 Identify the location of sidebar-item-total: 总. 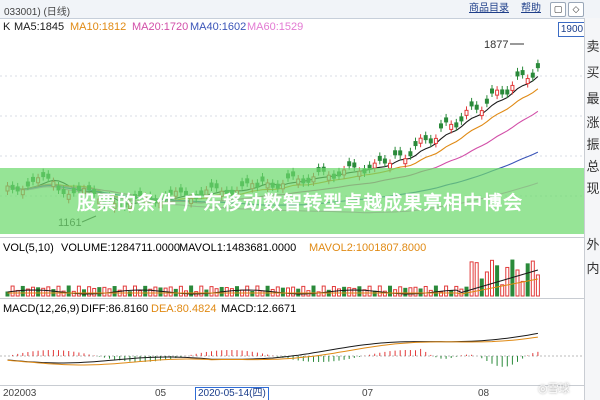
(593, 166).